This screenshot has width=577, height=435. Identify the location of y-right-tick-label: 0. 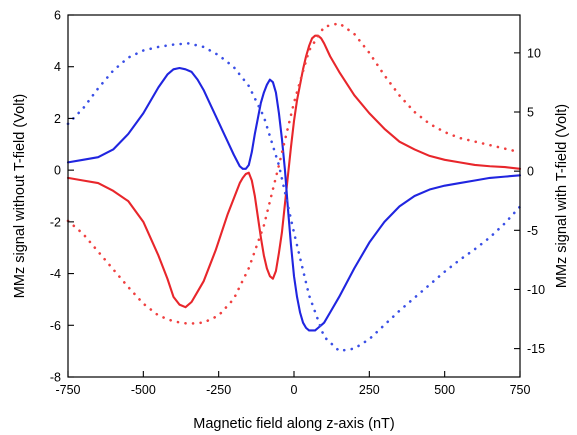
(530, 172).